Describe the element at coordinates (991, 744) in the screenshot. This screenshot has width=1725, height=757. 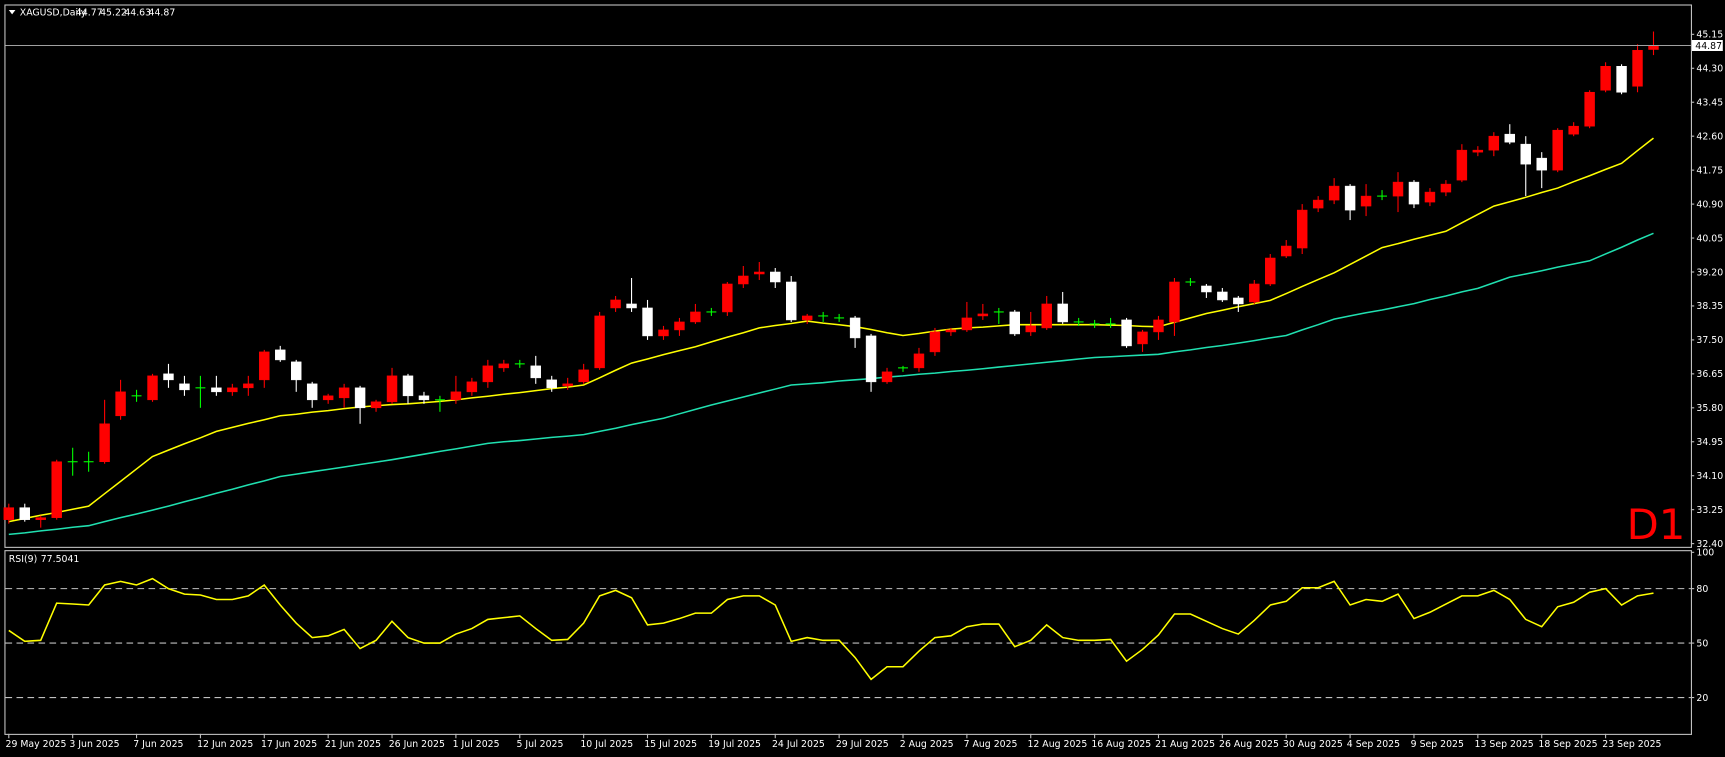
I see `x-tick-label: 7 Aug 2025` at that location.